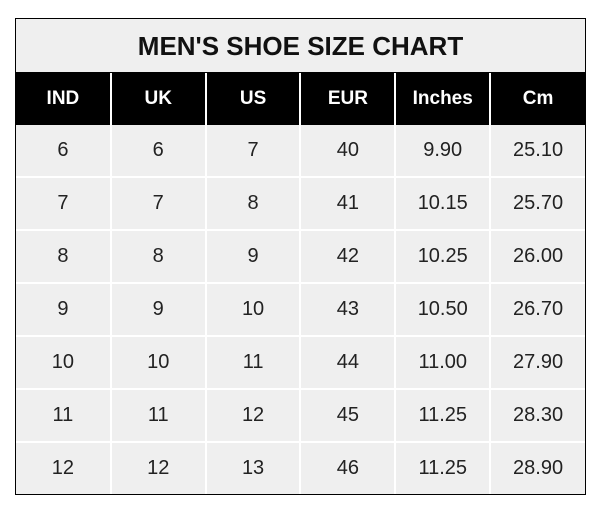 This screenshot has width=605, height=521. I want to click on cell-uk: 10, so click(157, 362).